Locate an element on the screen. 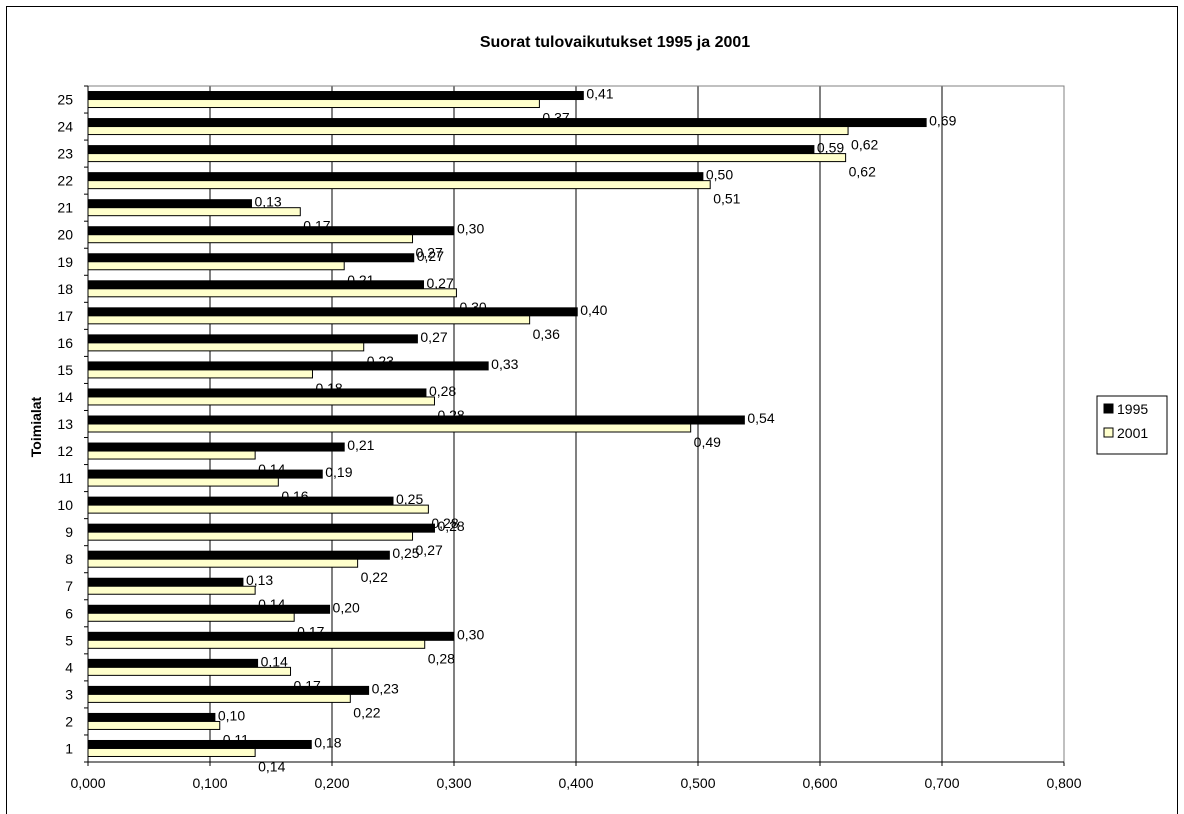 This screenshot has height=814, width=1184. data-label-2001: 0,23 is located at coordinates (380, 361).